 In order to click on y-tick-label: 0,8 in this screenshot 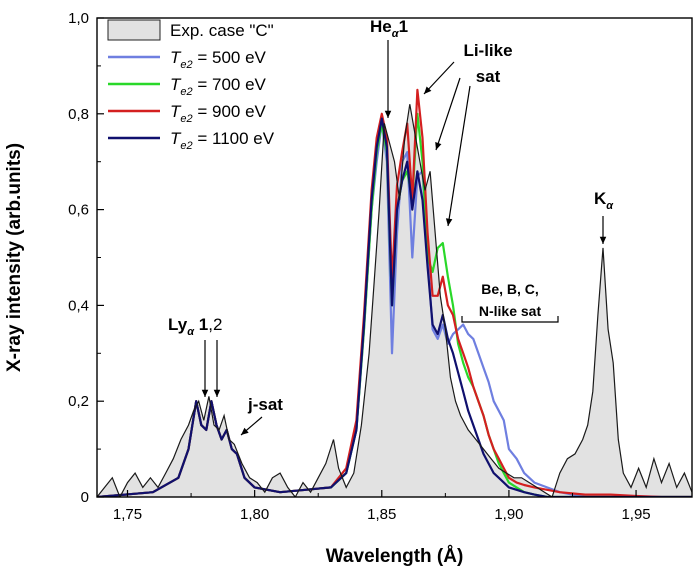, I will do `click(78, 114)`.